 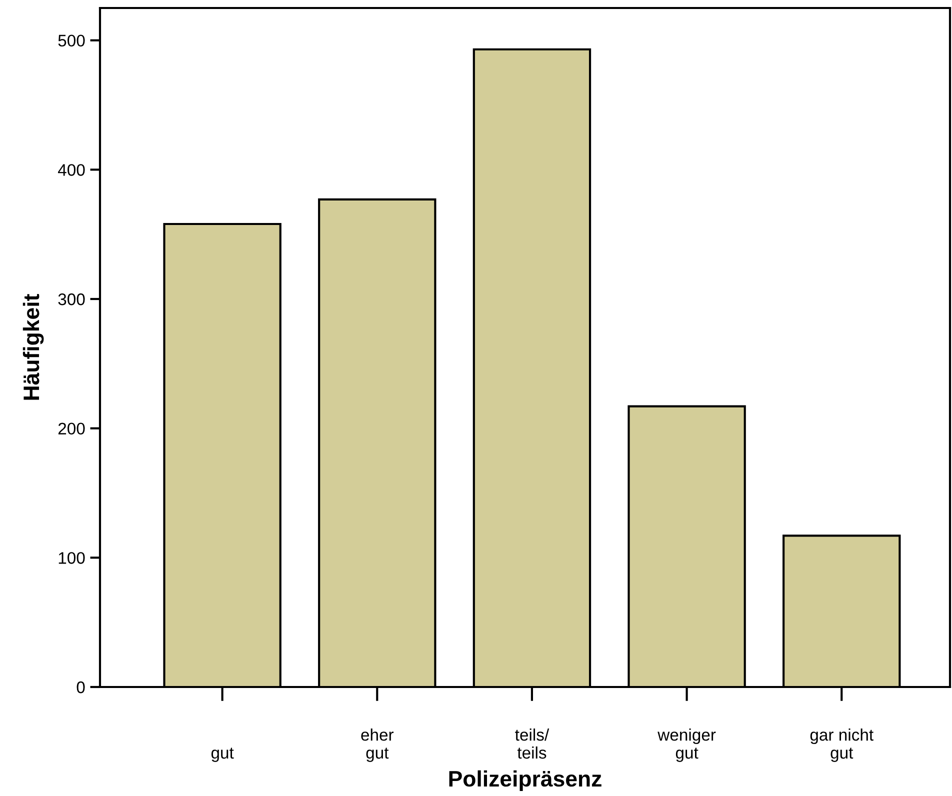 What do you see at coordinates (222, 755) in the screenshot?
I see `x-tick-label: gut` at bounding box center [222, 755].